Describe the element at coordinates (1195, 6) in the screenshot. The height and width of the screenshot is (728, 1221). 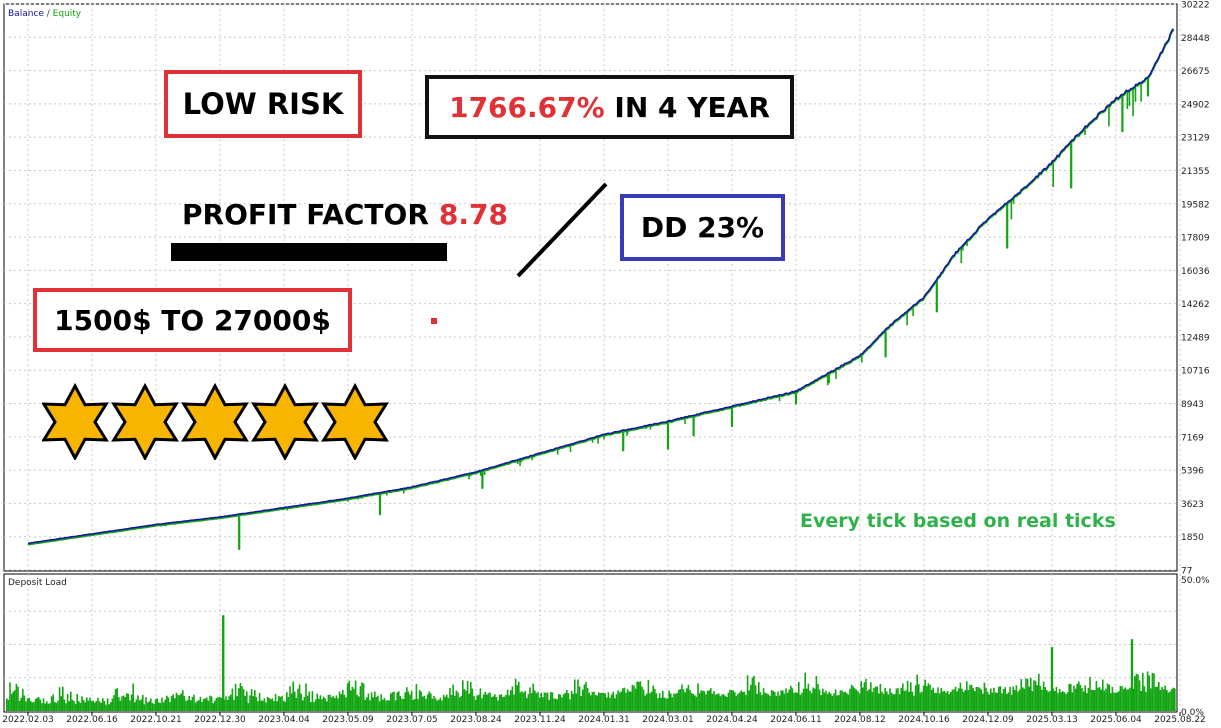
I see `y-tick-label: 30222` at that location.